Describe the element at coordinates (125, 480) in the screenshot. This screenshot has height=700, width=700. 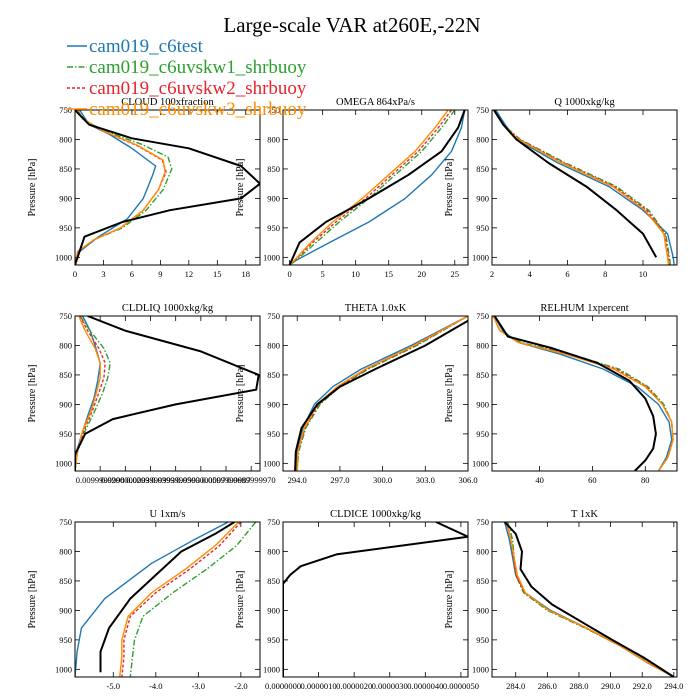
I see `x-tick-label: 0.0200000003` at that location.